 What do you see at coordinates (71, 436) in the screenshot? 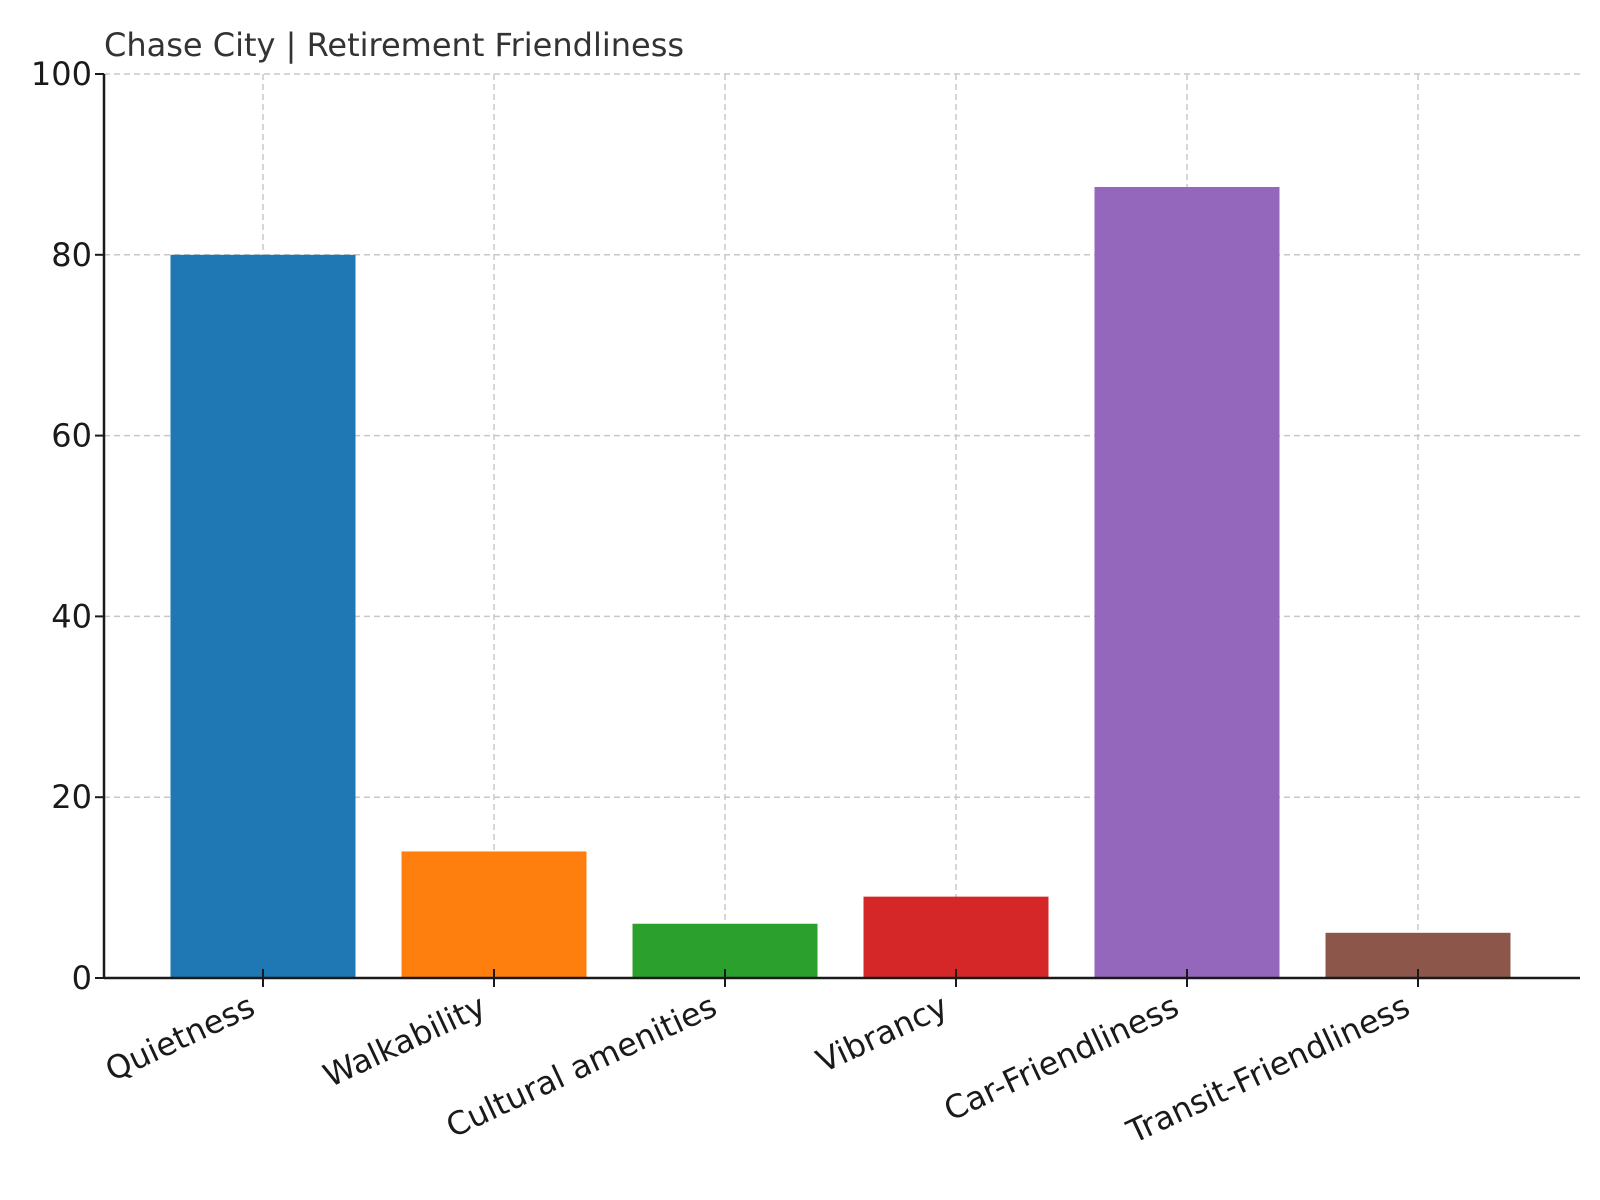
I see `y-tick-label: 60` at bounding box center [71, 436].